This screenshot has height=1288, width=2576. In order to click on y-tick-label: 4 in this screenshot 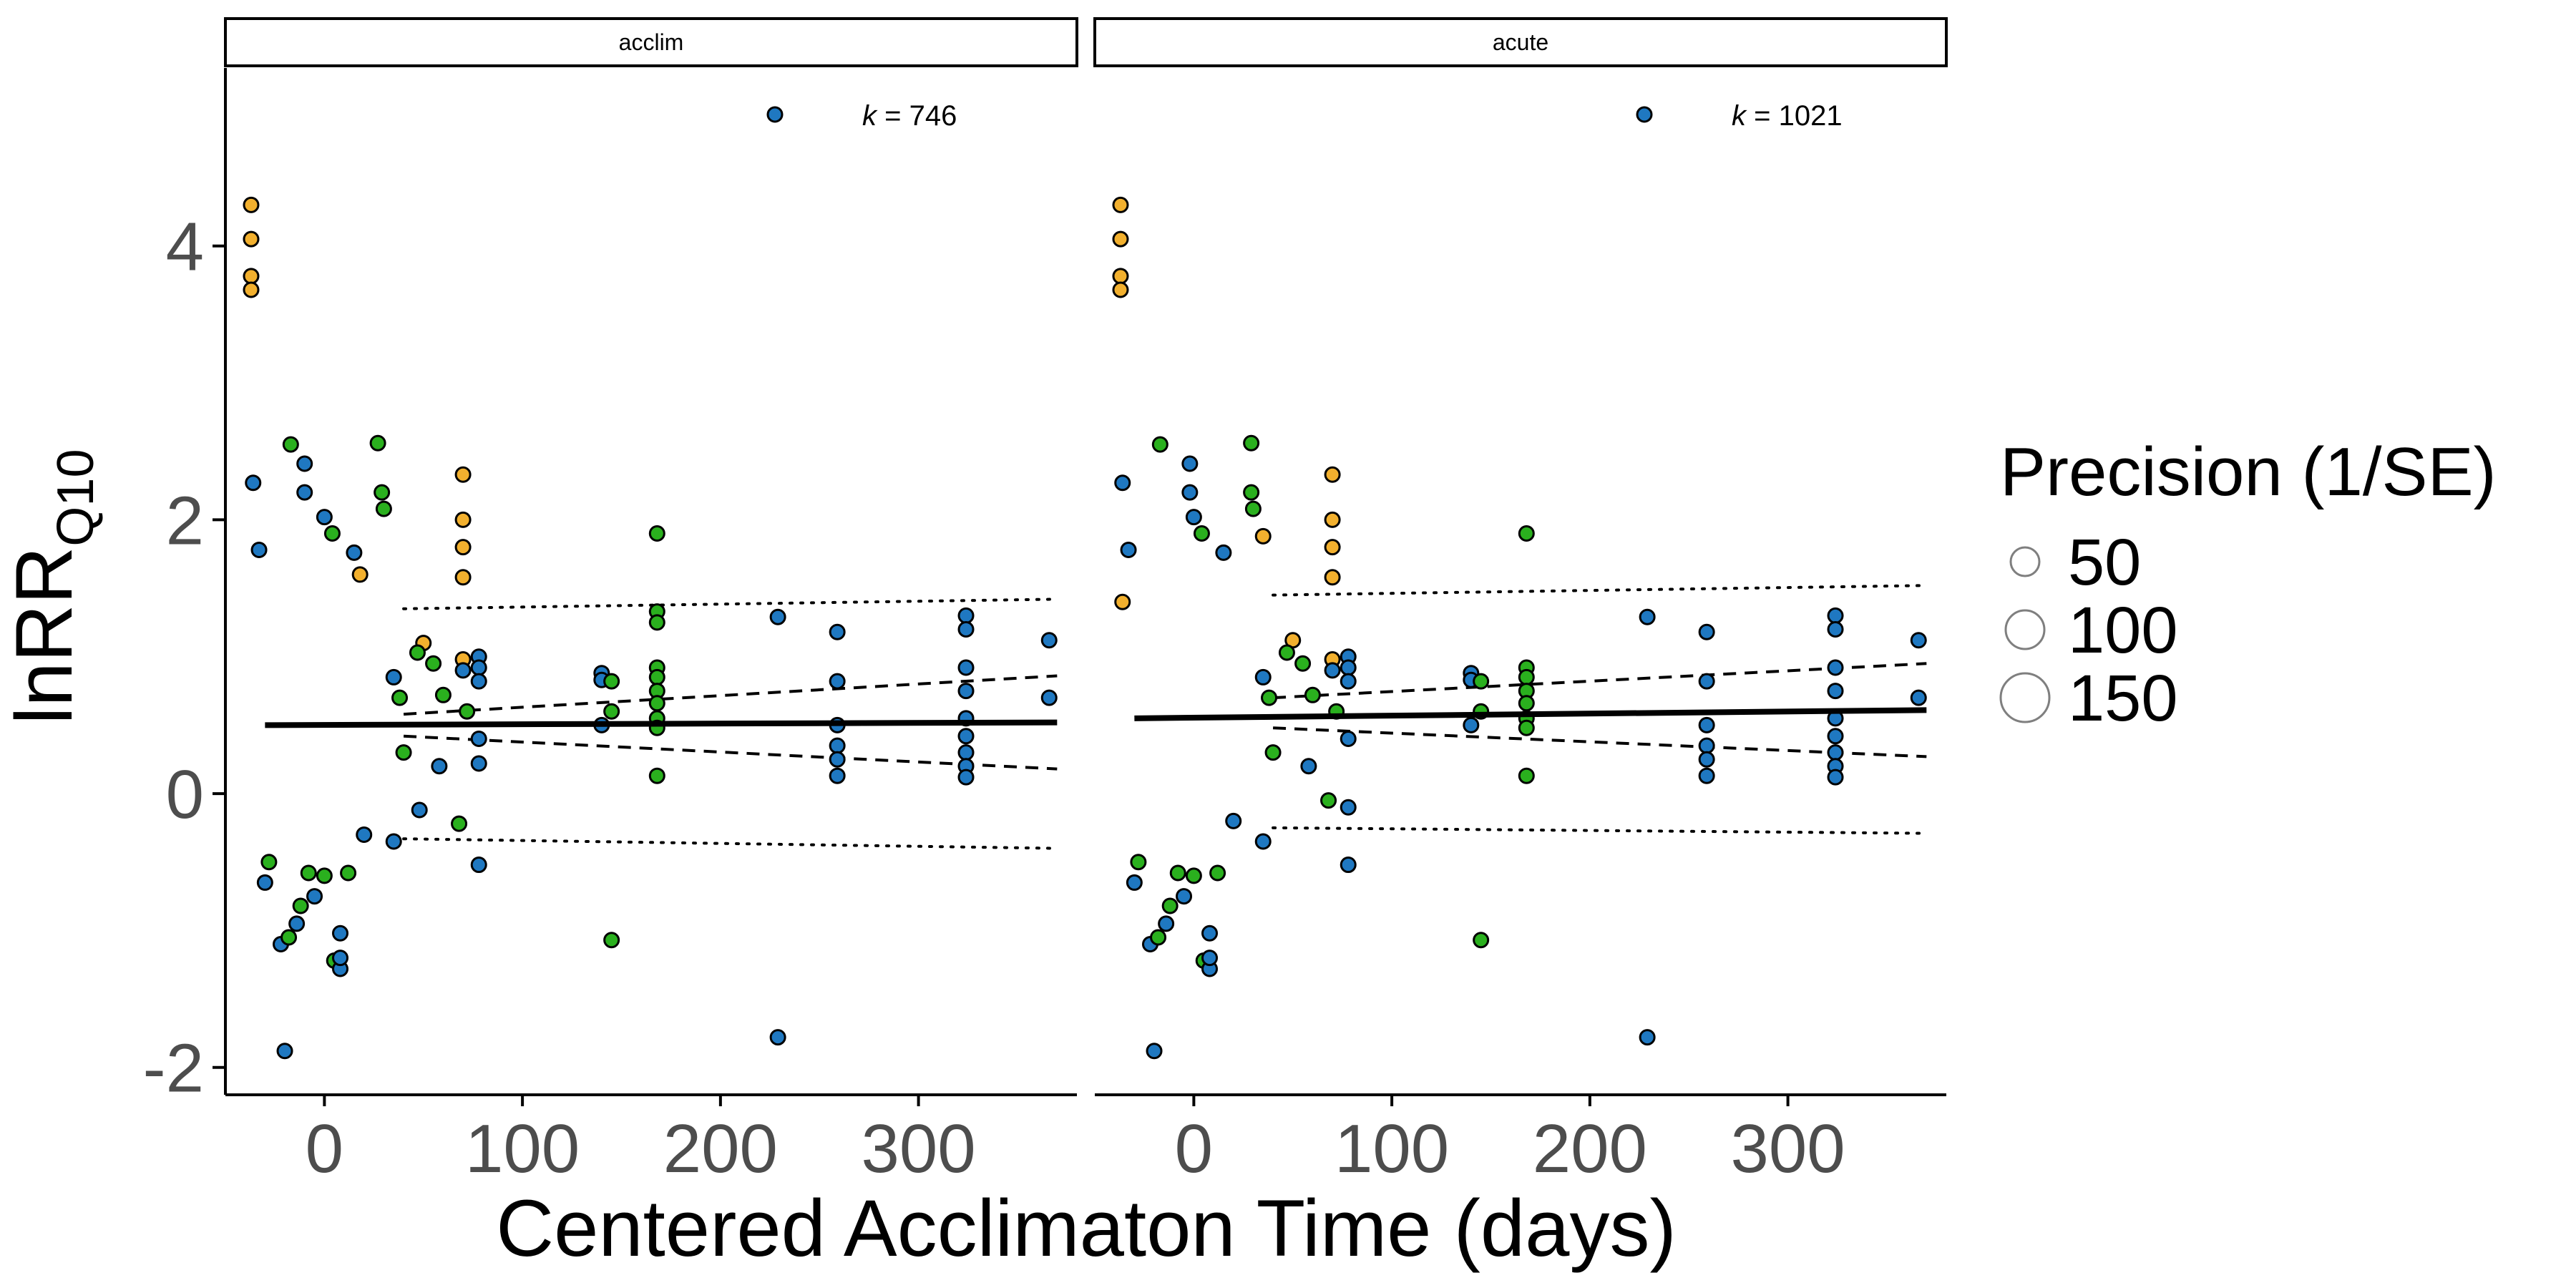, I will do `click(185, 247)`.